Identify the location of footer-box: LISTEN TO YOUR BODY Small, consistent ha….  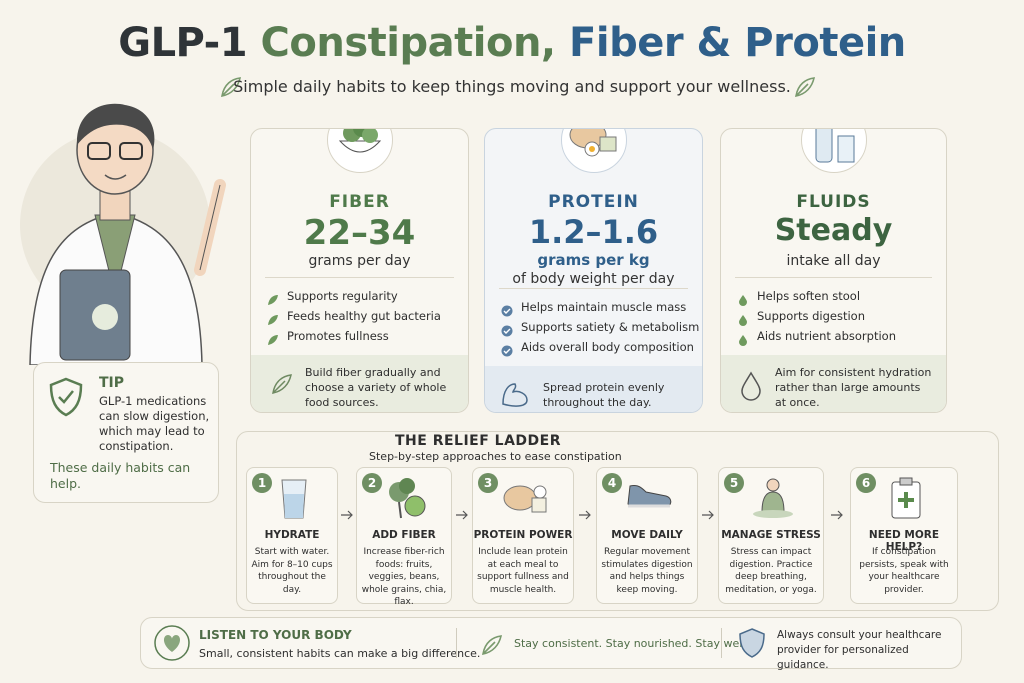
(551, 644).